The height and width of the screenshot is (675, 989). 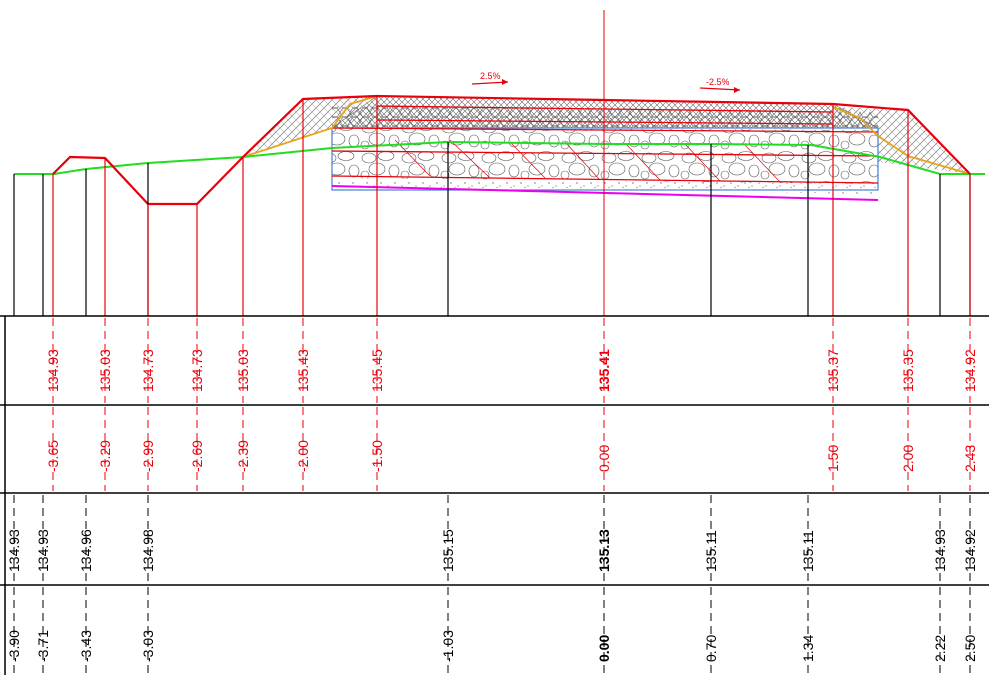 I want to click on ground-offset-label: 0.00, so click(x=604, y=648).